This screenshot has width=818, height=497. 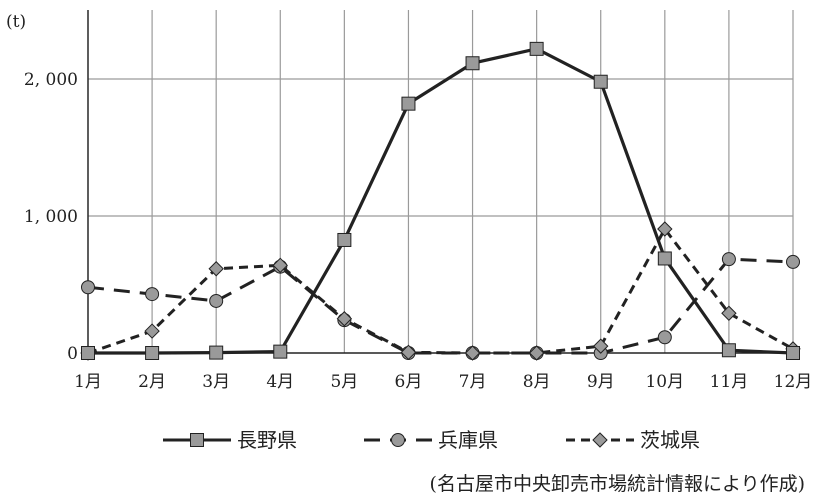 I want to click on legend-item-3: 茨城県, so click(x=633, y=440).